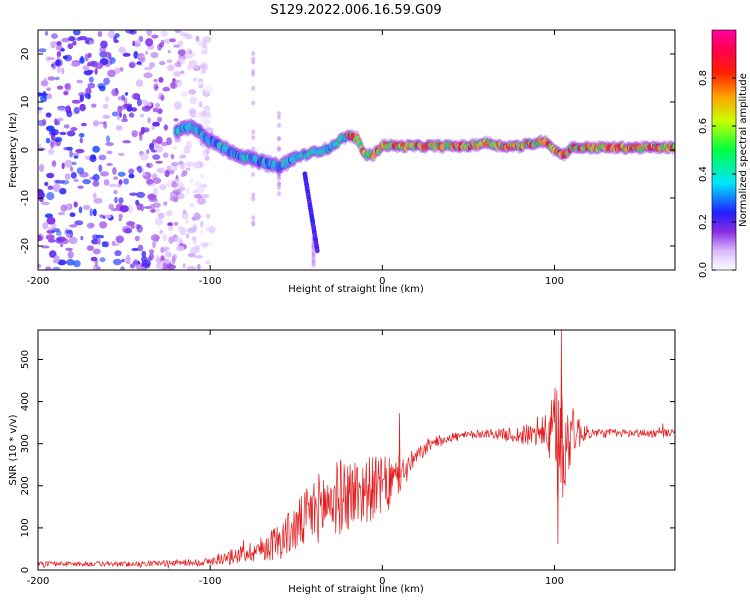  Describe the element at coordinates (25, 198) in the screenshot. I see `y-tick-label: -10` at that location.